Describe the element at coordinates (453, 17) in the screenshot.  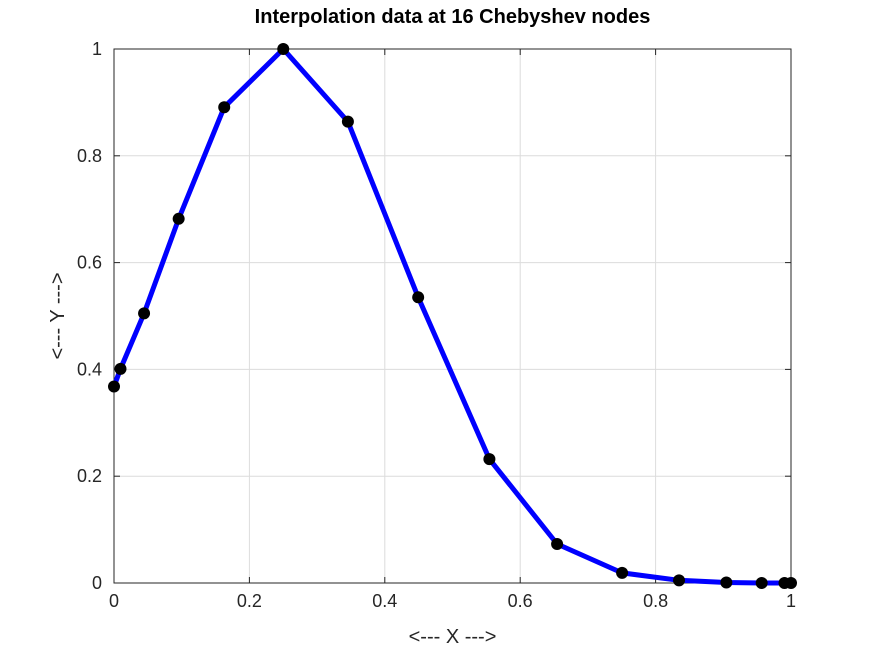
I see `chart-title: Interpolation data at 16 Chebyshev nodes` at that location.